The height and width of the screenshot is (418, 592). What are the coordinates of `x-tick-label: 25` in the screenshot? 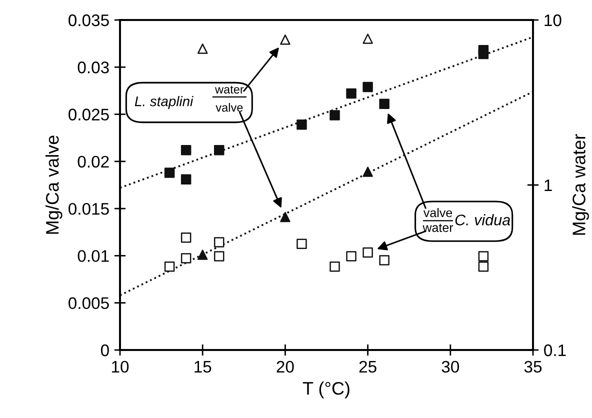 It's located at (367, 366).